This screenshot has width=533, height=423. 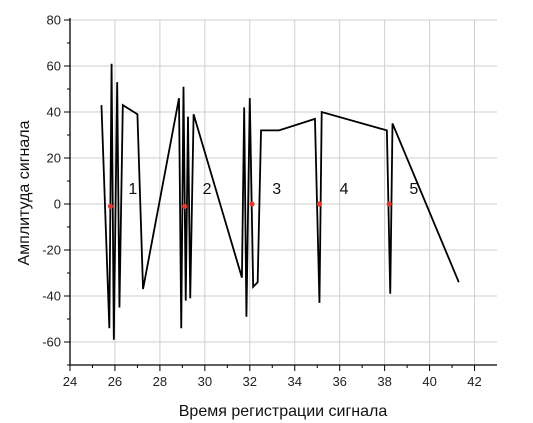 I want to click on markers-group, so click(x=249, y=205).